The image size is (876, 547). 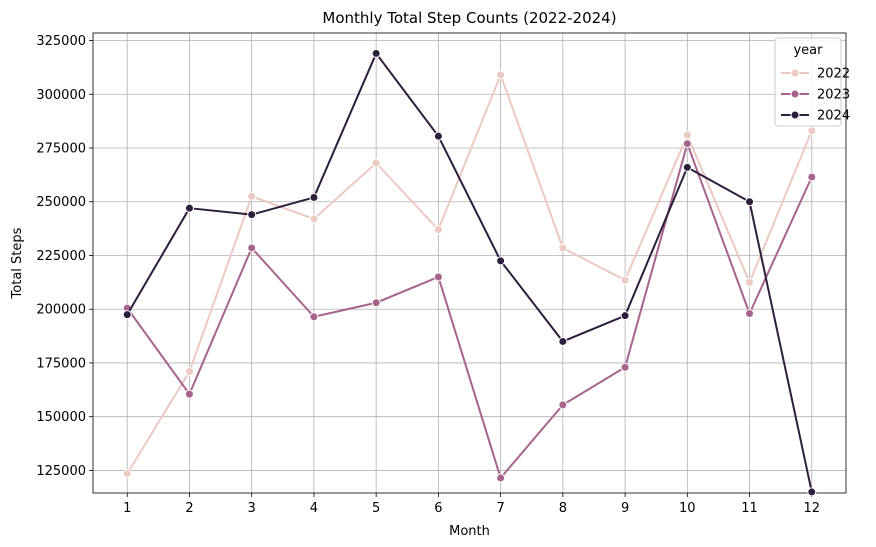 I want to click on y-tick-label: 200000, so click(x=61, y=310).